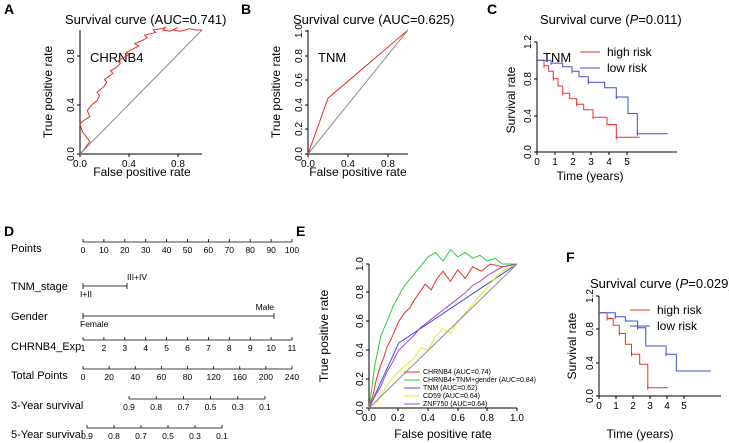 The image size is (729, 443). What do you see at coordinates (479, 380) in the screenshot?
I see `legend-label-combined: CHRNB4+TNM+gender (AUC=0.84)` at bounding box center [479, 380].